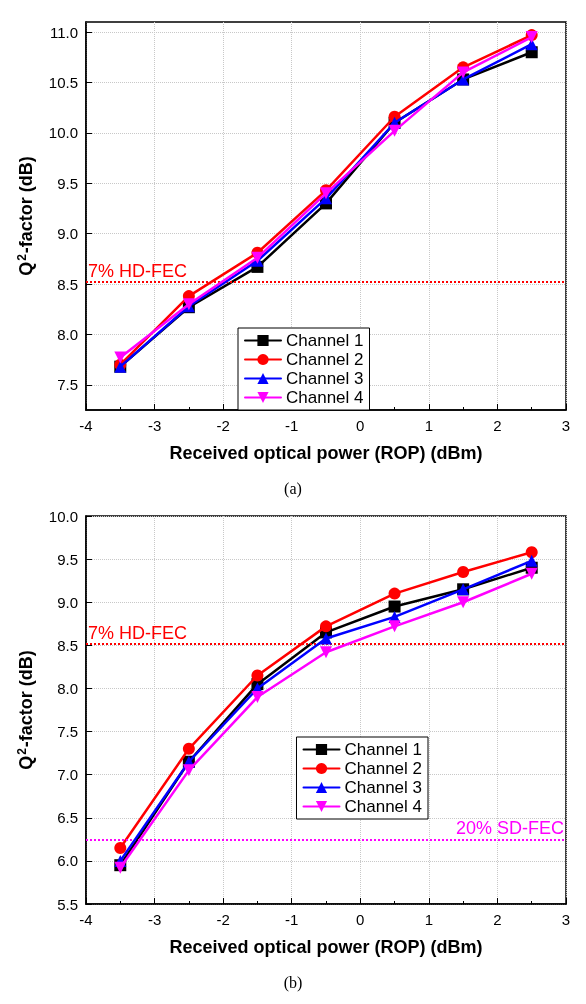 The width and height of the screenshot is (586, 1004). Describe the element at coordinates (63, 32) in the screenshot. I see `y-tick-label: 11.0` at that location.